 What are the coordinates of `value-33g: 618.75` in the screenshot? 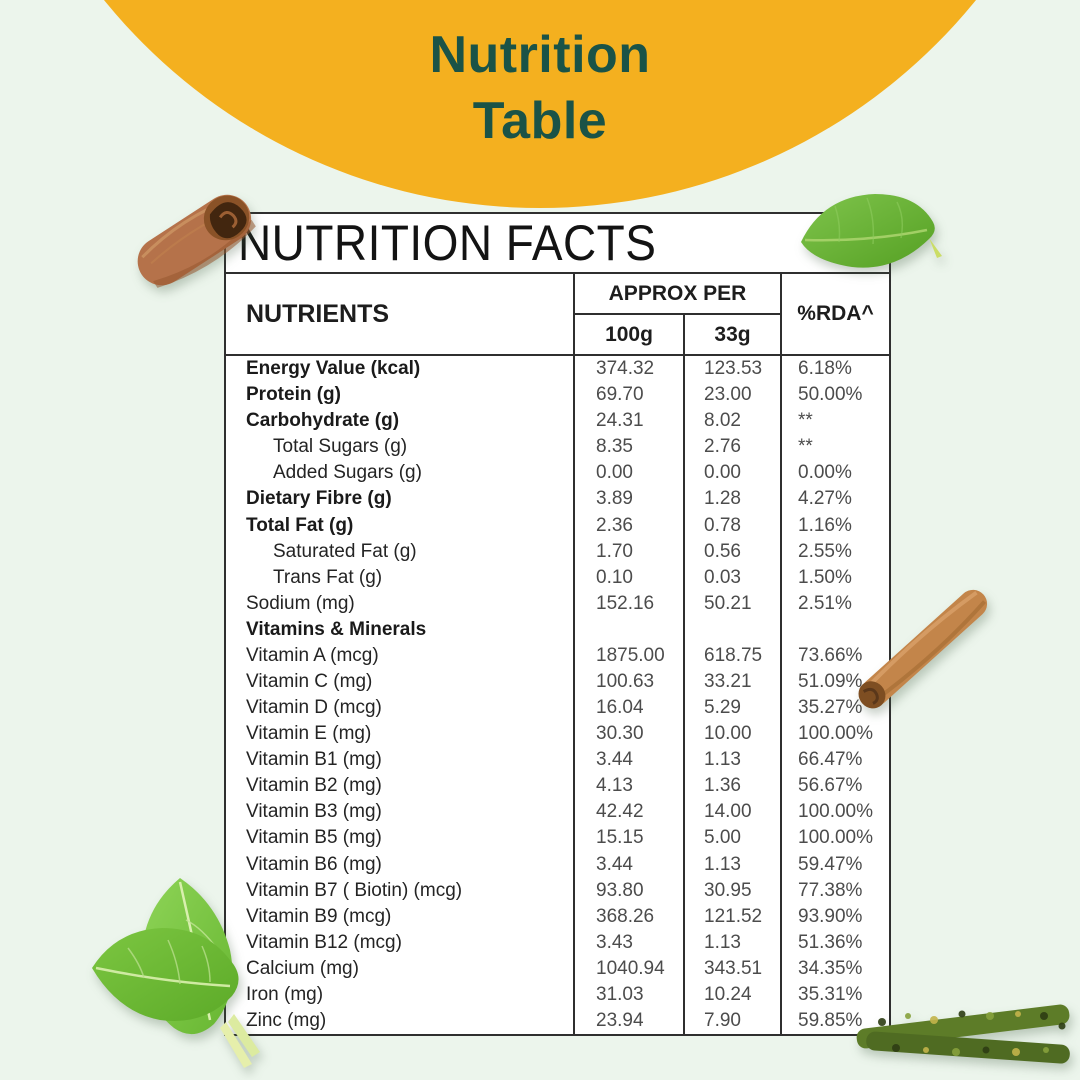 It's located at (733, 655).